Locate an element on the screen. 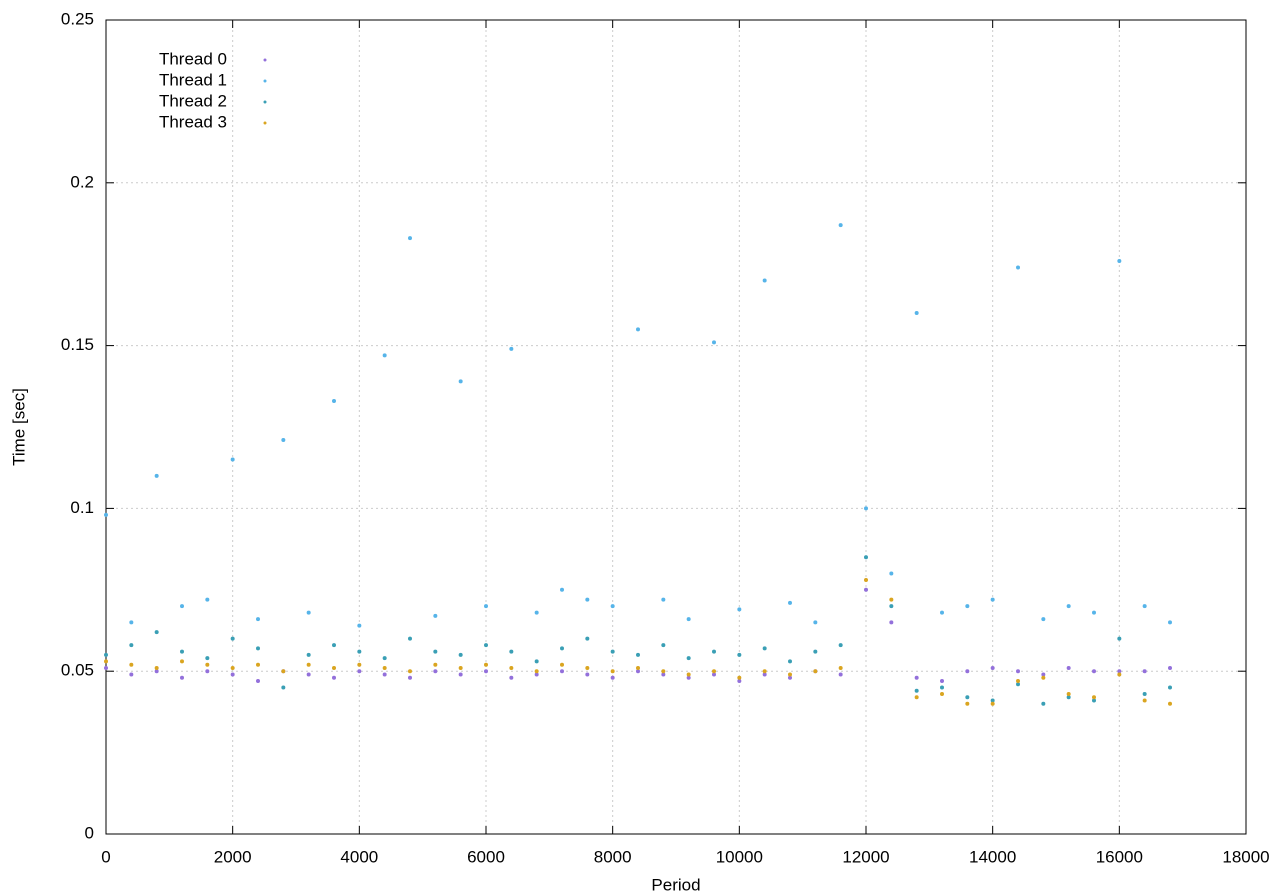  y-tick-label: 0.15 is located at coordinates (77, 344).